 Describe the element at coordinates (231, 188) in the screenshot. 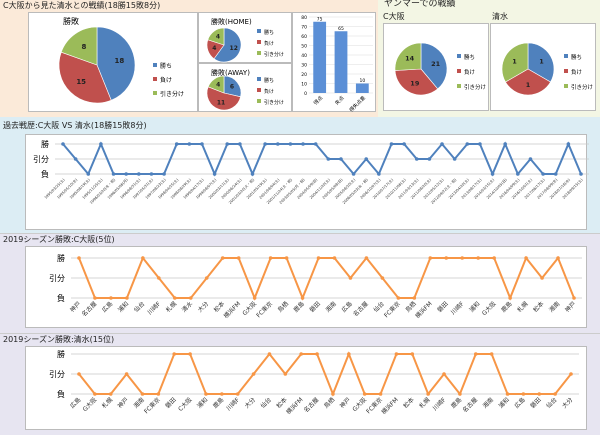

I see `x-axis-label: 2000/06/24(土)` at that location.